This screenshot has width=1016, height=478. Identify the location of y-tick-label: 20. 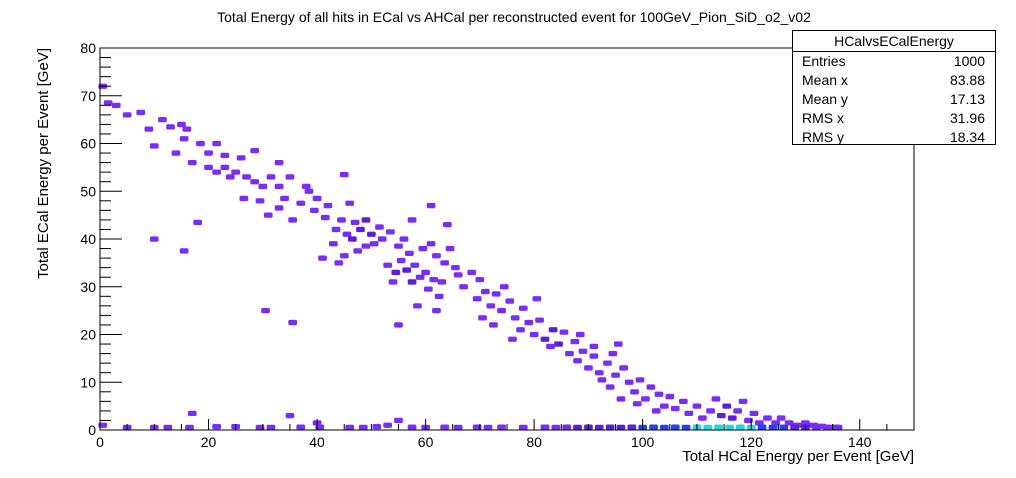
(88, 335).